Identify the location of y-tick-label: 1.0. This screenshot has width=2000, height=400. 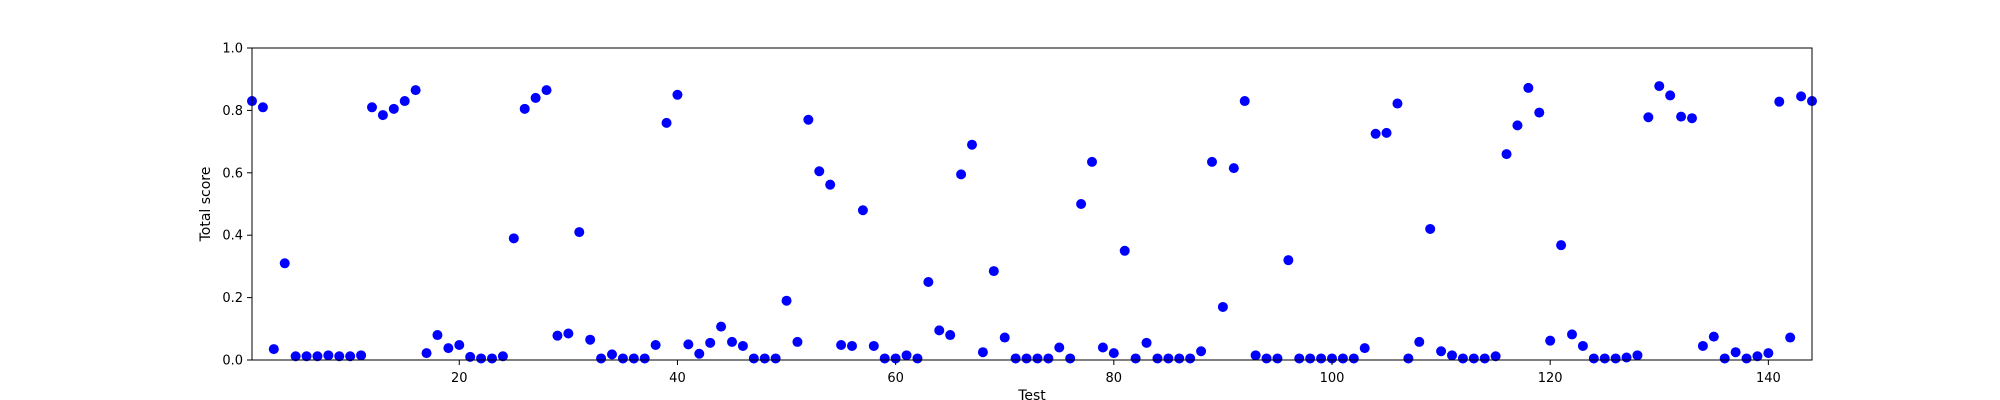
(232, 49).